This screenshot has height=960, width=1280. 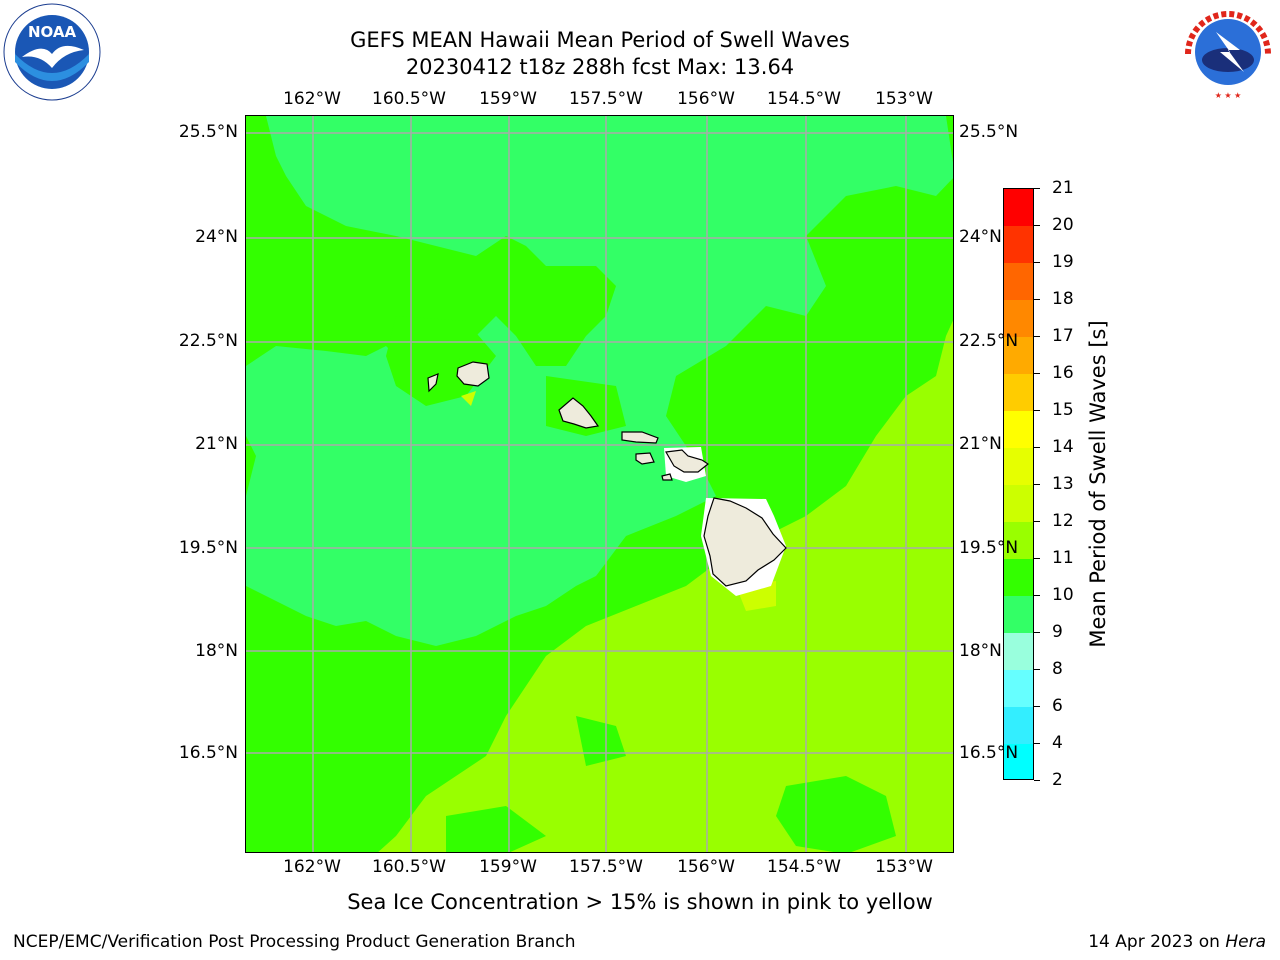 What do you see at coordinates (1063, 410) in the screenshot?
I see `colorbar-label: 15` at bounding box center [1063, 410].